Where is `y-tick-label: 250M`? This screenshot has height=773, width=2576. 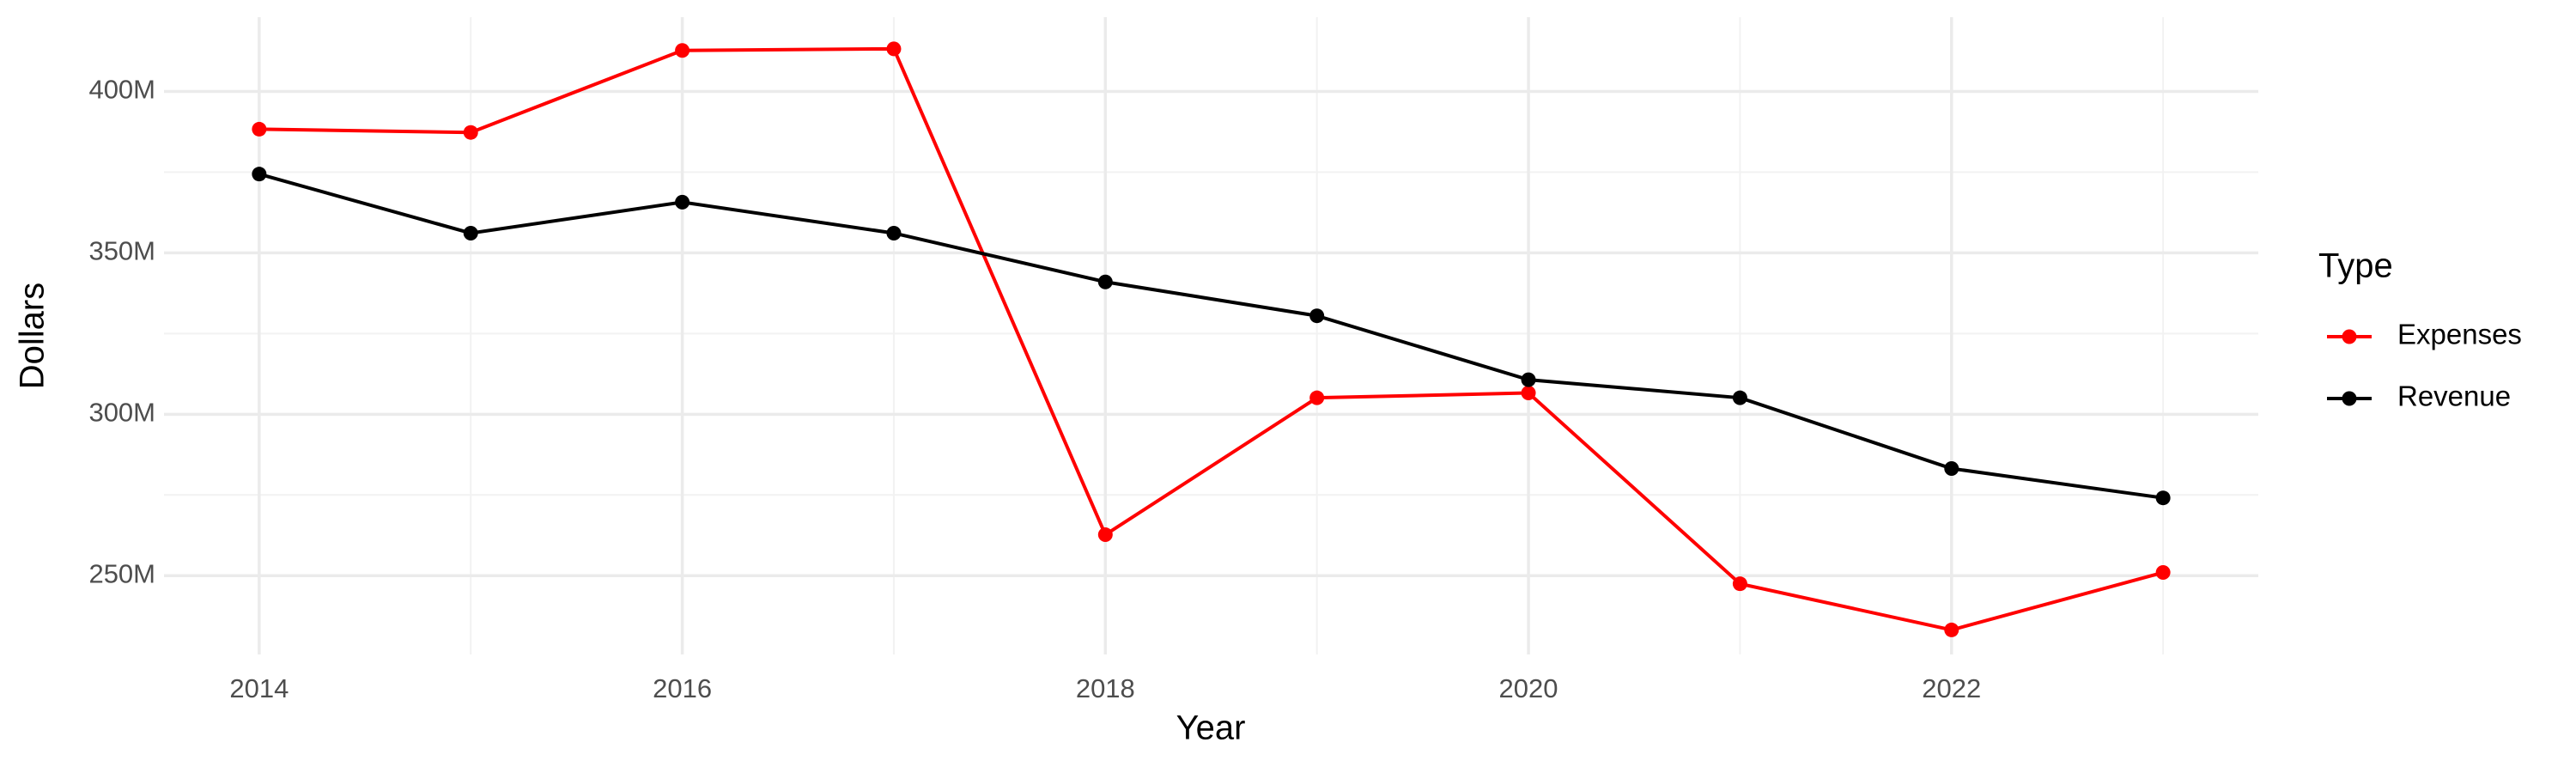 y-tick-label: 250M is located at coordinates (122, 573).